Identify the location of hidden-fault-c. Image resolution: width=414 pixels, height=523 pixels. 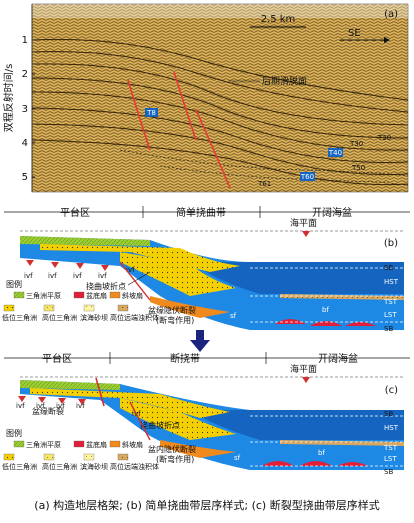
(140, 421).